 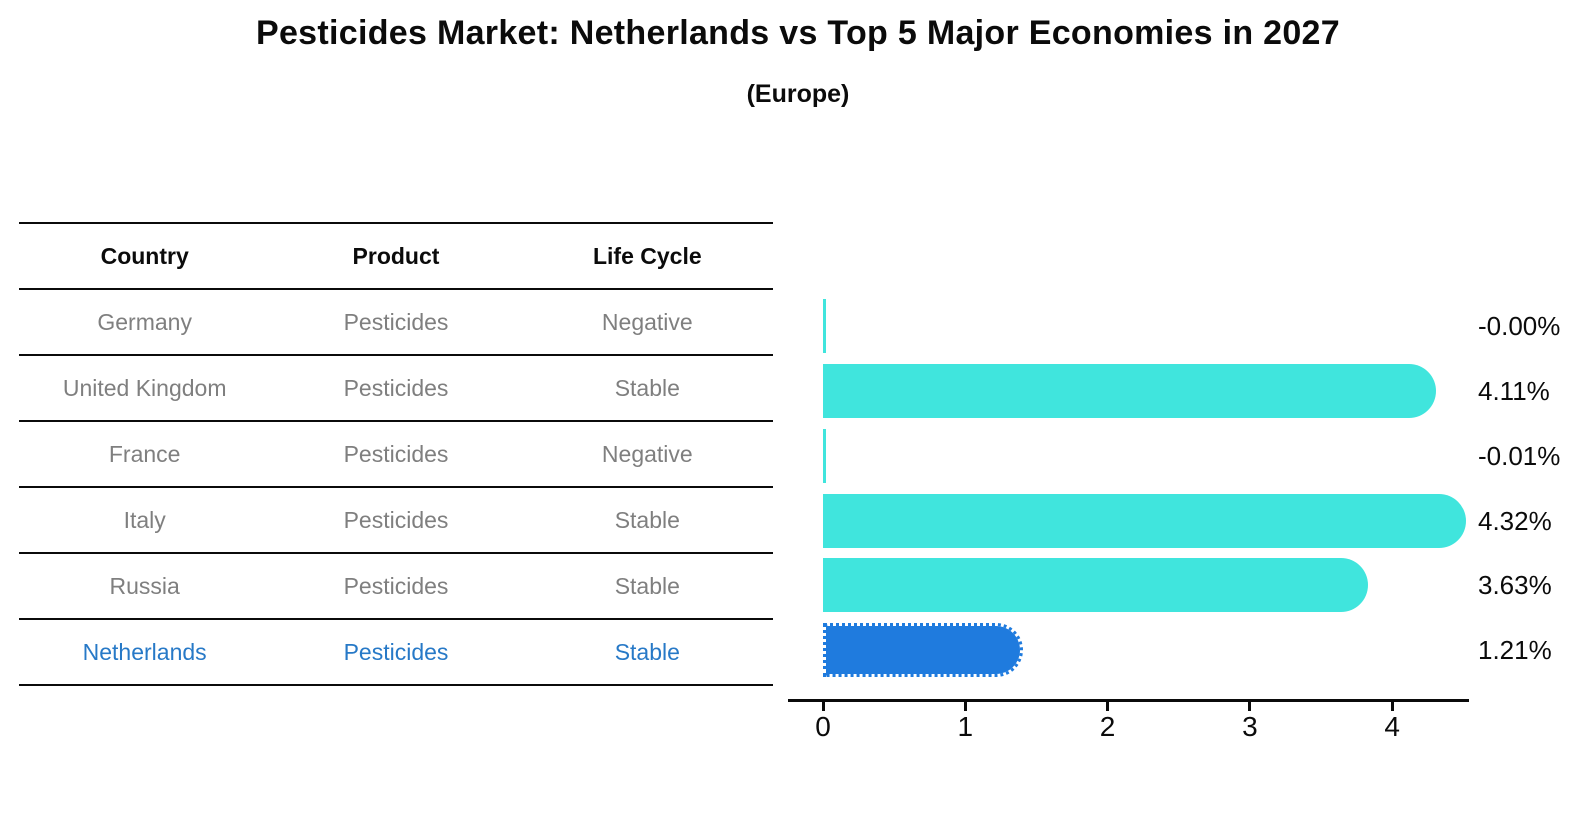 I want to click on value-label-russia: 3.63%, so click(x=1515, y=585).